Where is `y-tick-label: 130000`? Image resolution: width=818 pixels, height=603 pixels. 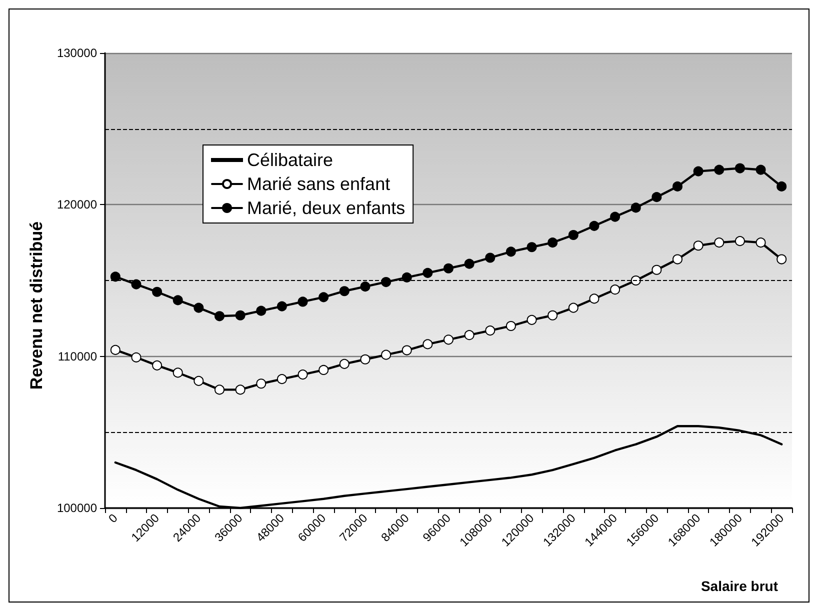
y-tick-label: 130000 is located at coordinates (77, 53).